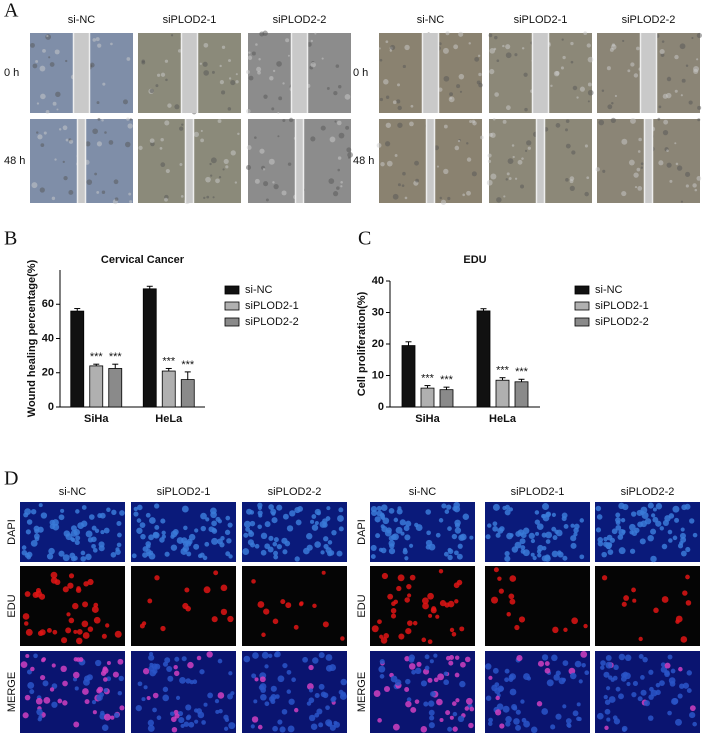 Image resolution: width=706 pixels, height=742 pixels. Describe the element at coordinates (622, 306) in the screenshot. I see `legend-label: siPLOD2-1` at that location.